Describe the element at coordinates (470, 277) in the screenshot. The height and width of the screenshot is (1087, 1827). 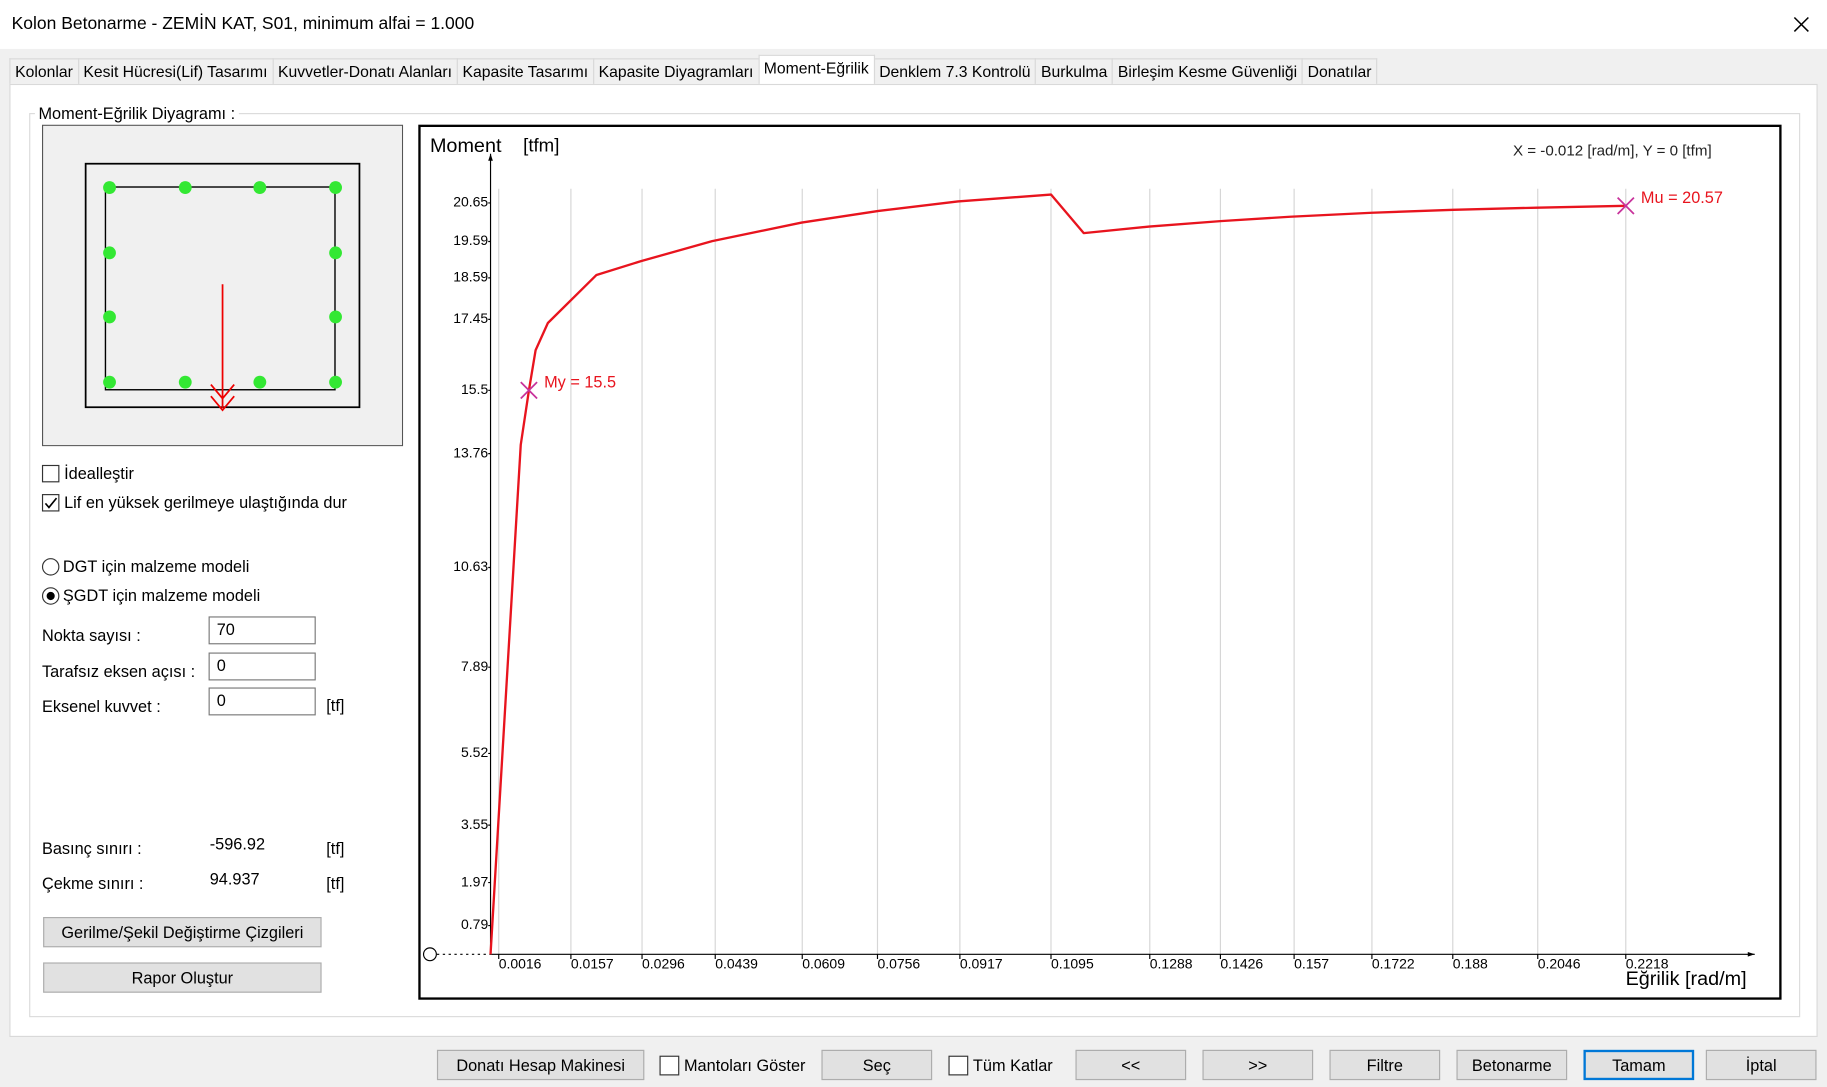
I see `y-tick-label: 18.59` at that location.